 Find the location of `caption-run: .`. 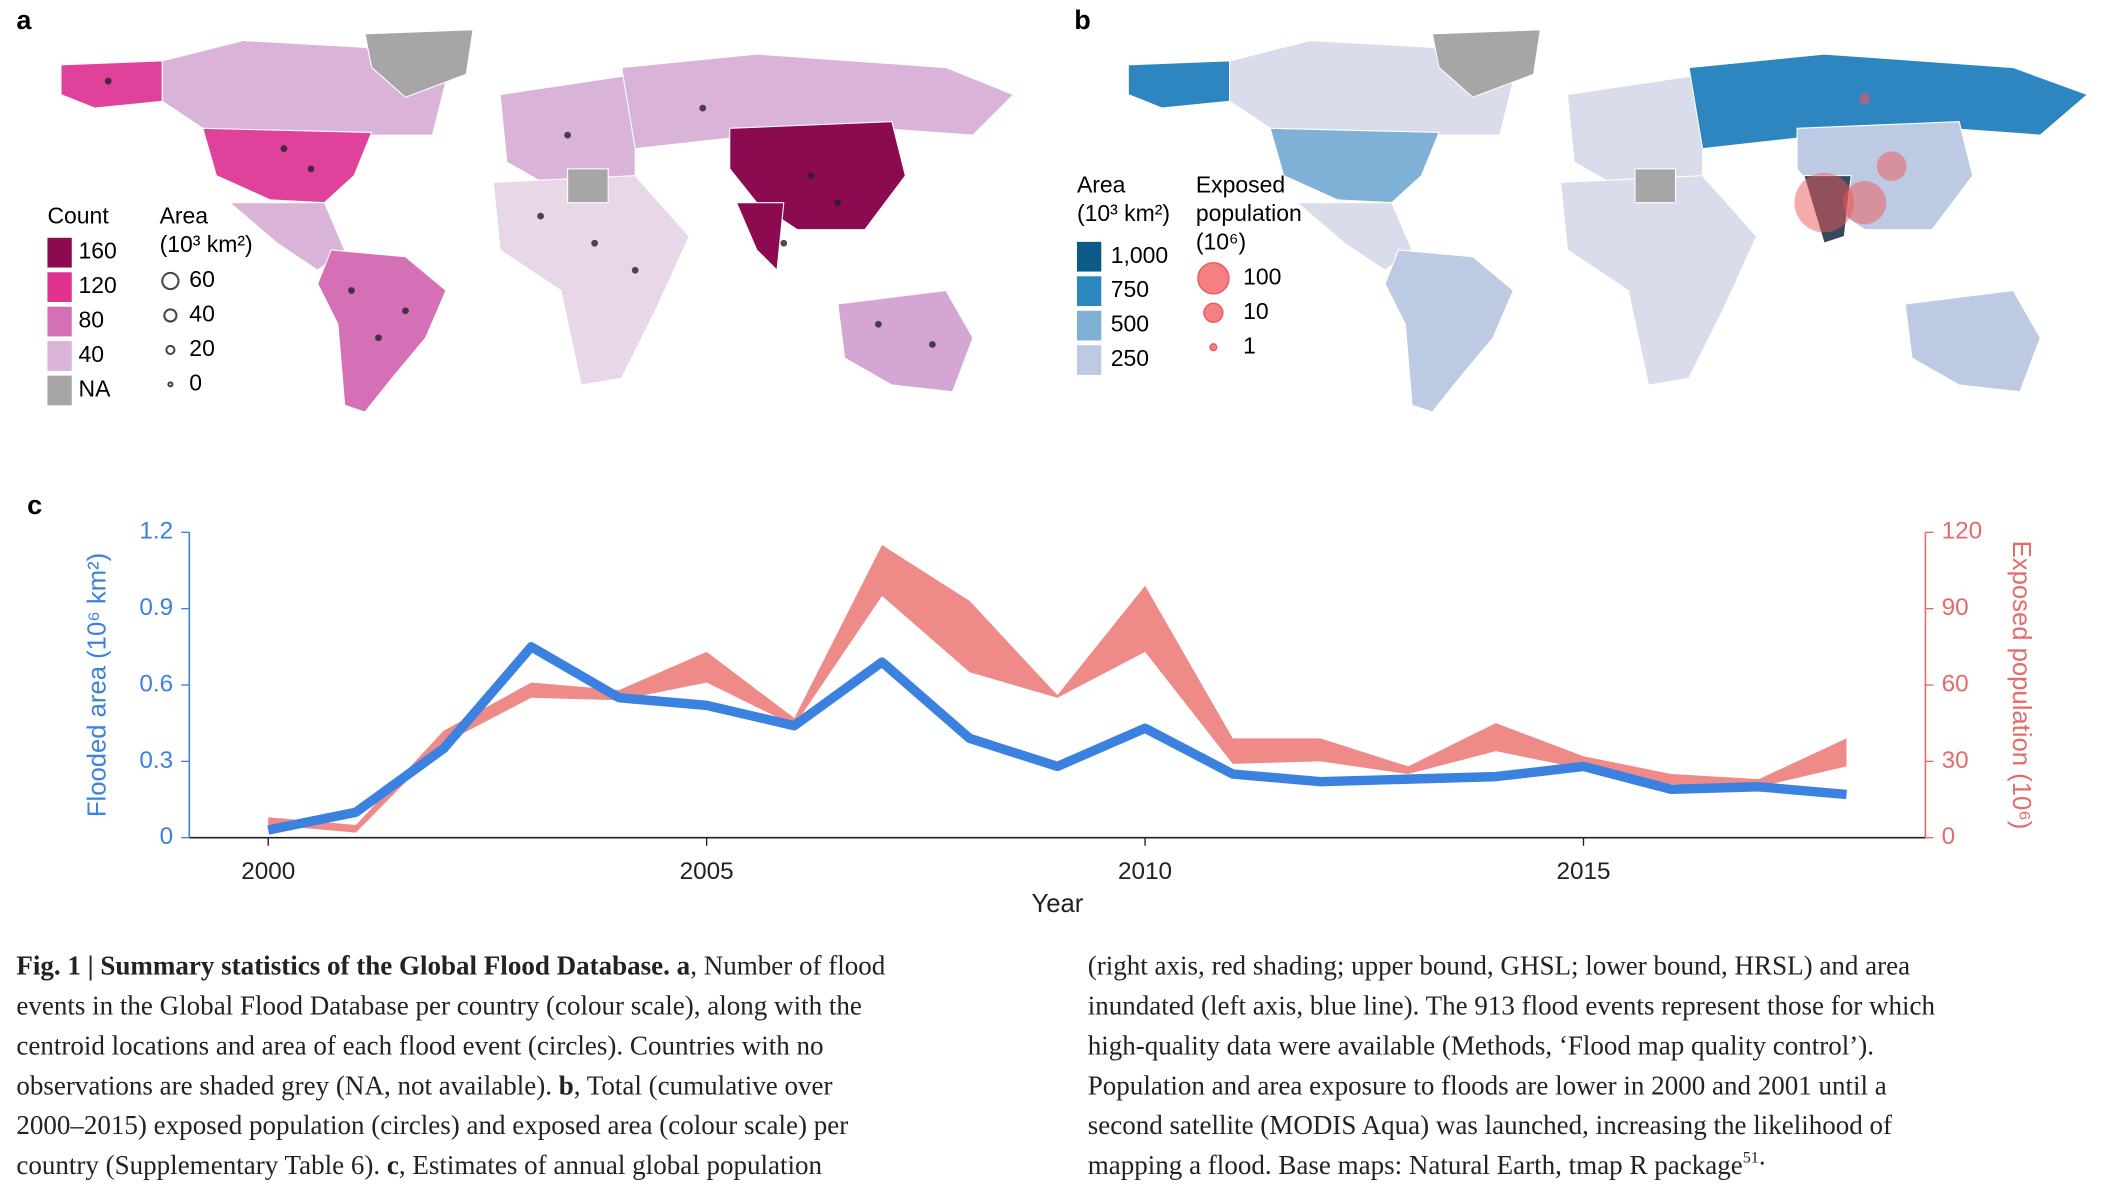

caption-run: . is located at coordinates (1762, 1156).